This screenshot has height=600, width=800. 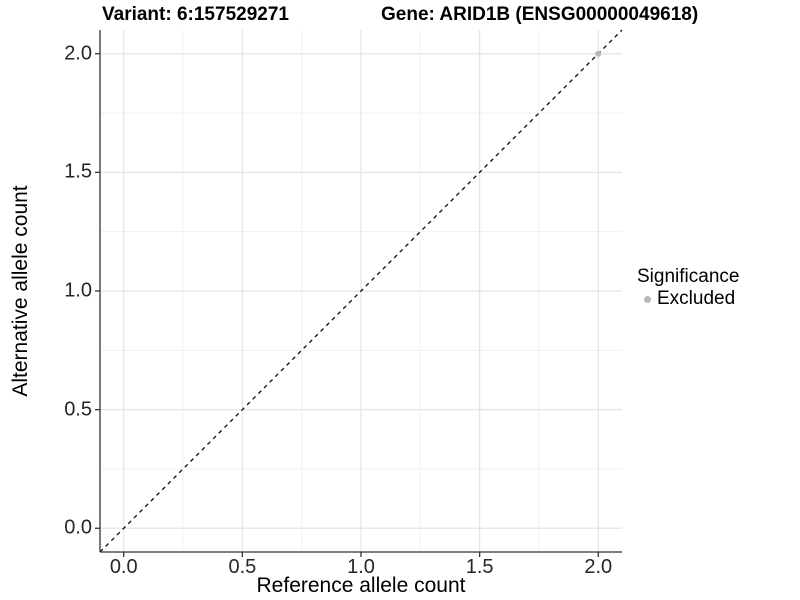 I want to click on legend-item-excluded: Excluded, so click(x=717, y=299).